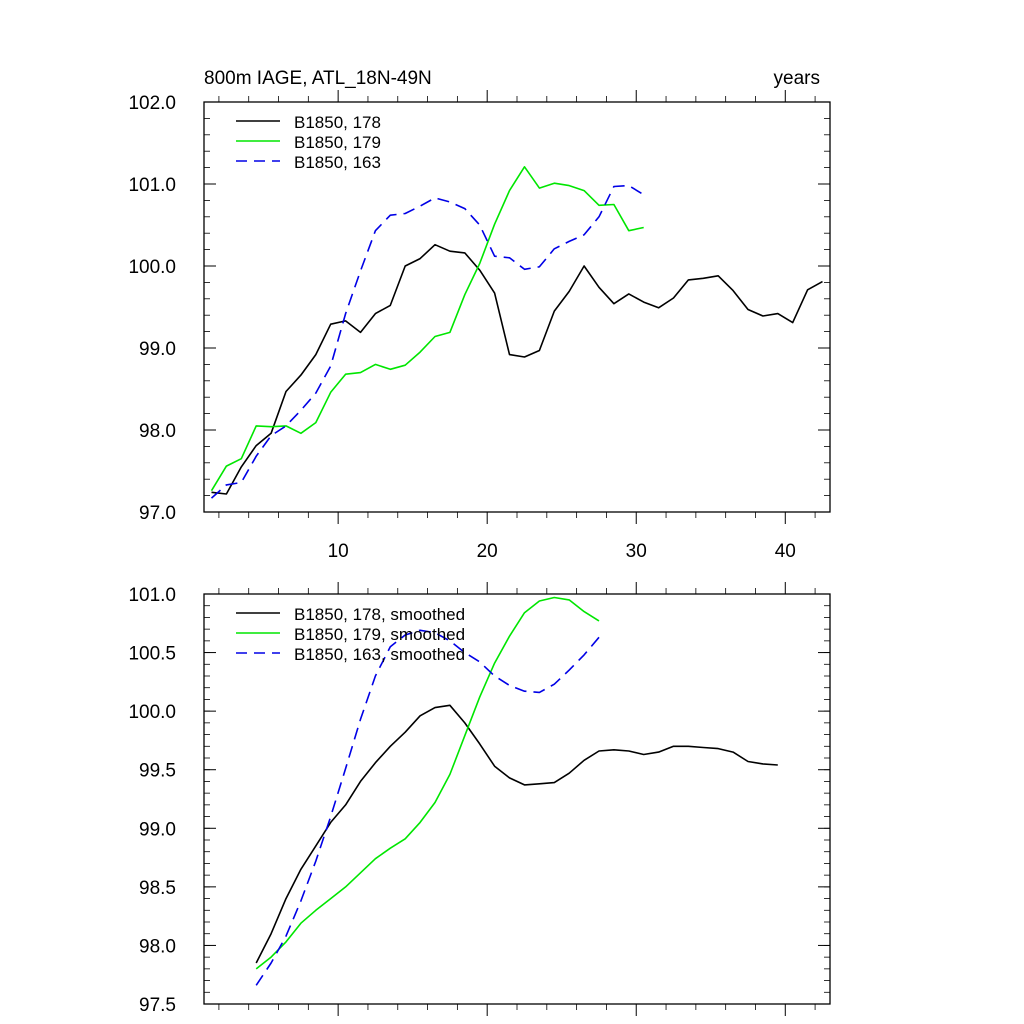 This screenshot has width=1024, height=1024. Describe the element at coordinates (337, 162) in the screenshot. I see `legend-label-163: B1850, 163` at that location.